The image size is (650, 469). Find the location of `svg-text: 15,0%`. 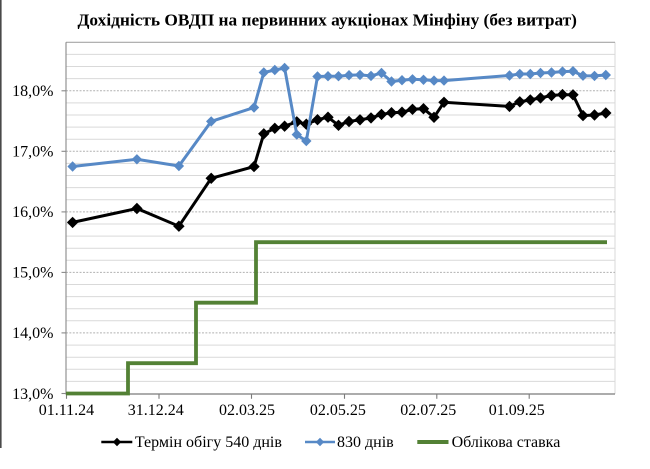

svg-text: 15,0% is located at coordinates (32, 273).